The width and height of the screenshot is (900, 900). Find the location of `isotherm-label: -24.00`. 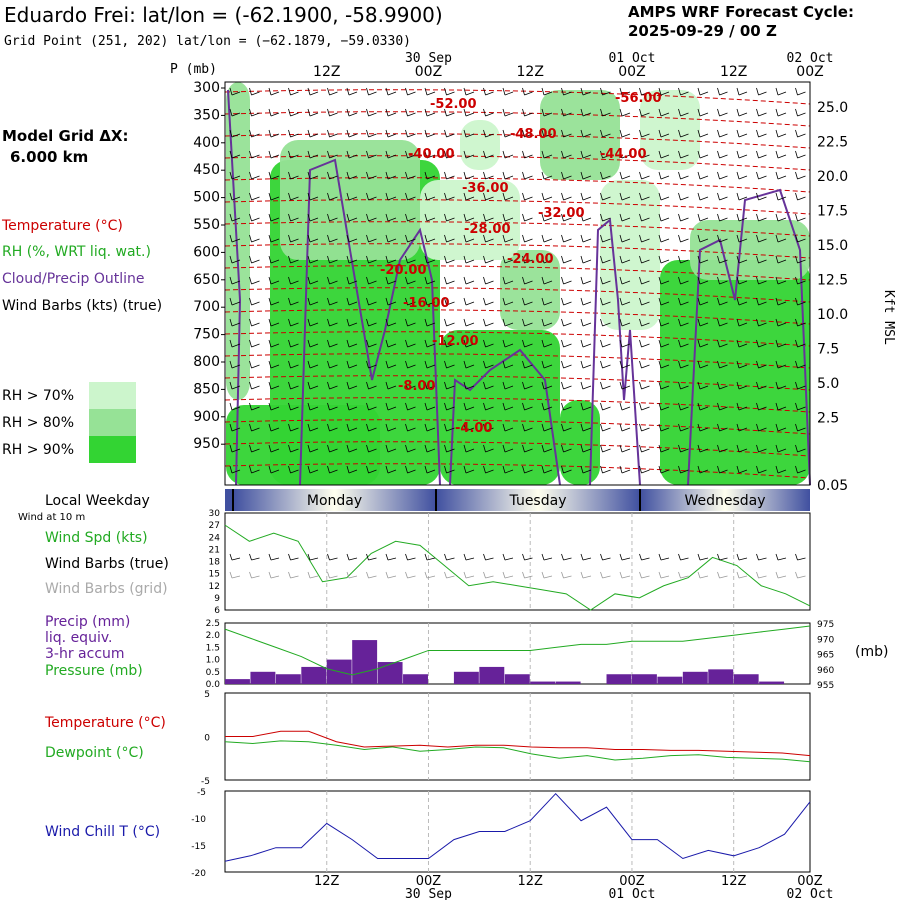

isotherm-label: -24.00 is located at coordinates (530, 259).